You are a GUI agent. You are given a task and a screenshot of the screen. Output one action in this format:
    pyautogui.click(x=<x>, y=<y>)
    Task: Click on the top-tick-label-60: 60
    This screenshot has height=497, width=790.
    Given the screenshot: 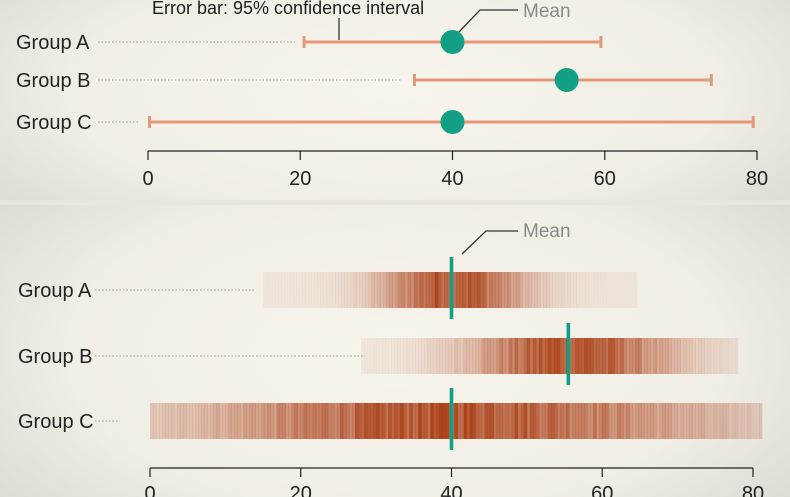 What is the action you would take?
    pyautogui.click(x=605, y=179)
    